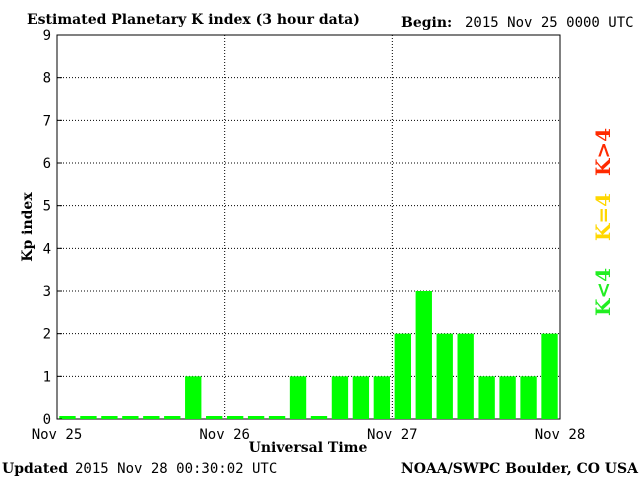 The image size is (640, 485). I want to click on y-tick-label: 7, so click(47, 121).